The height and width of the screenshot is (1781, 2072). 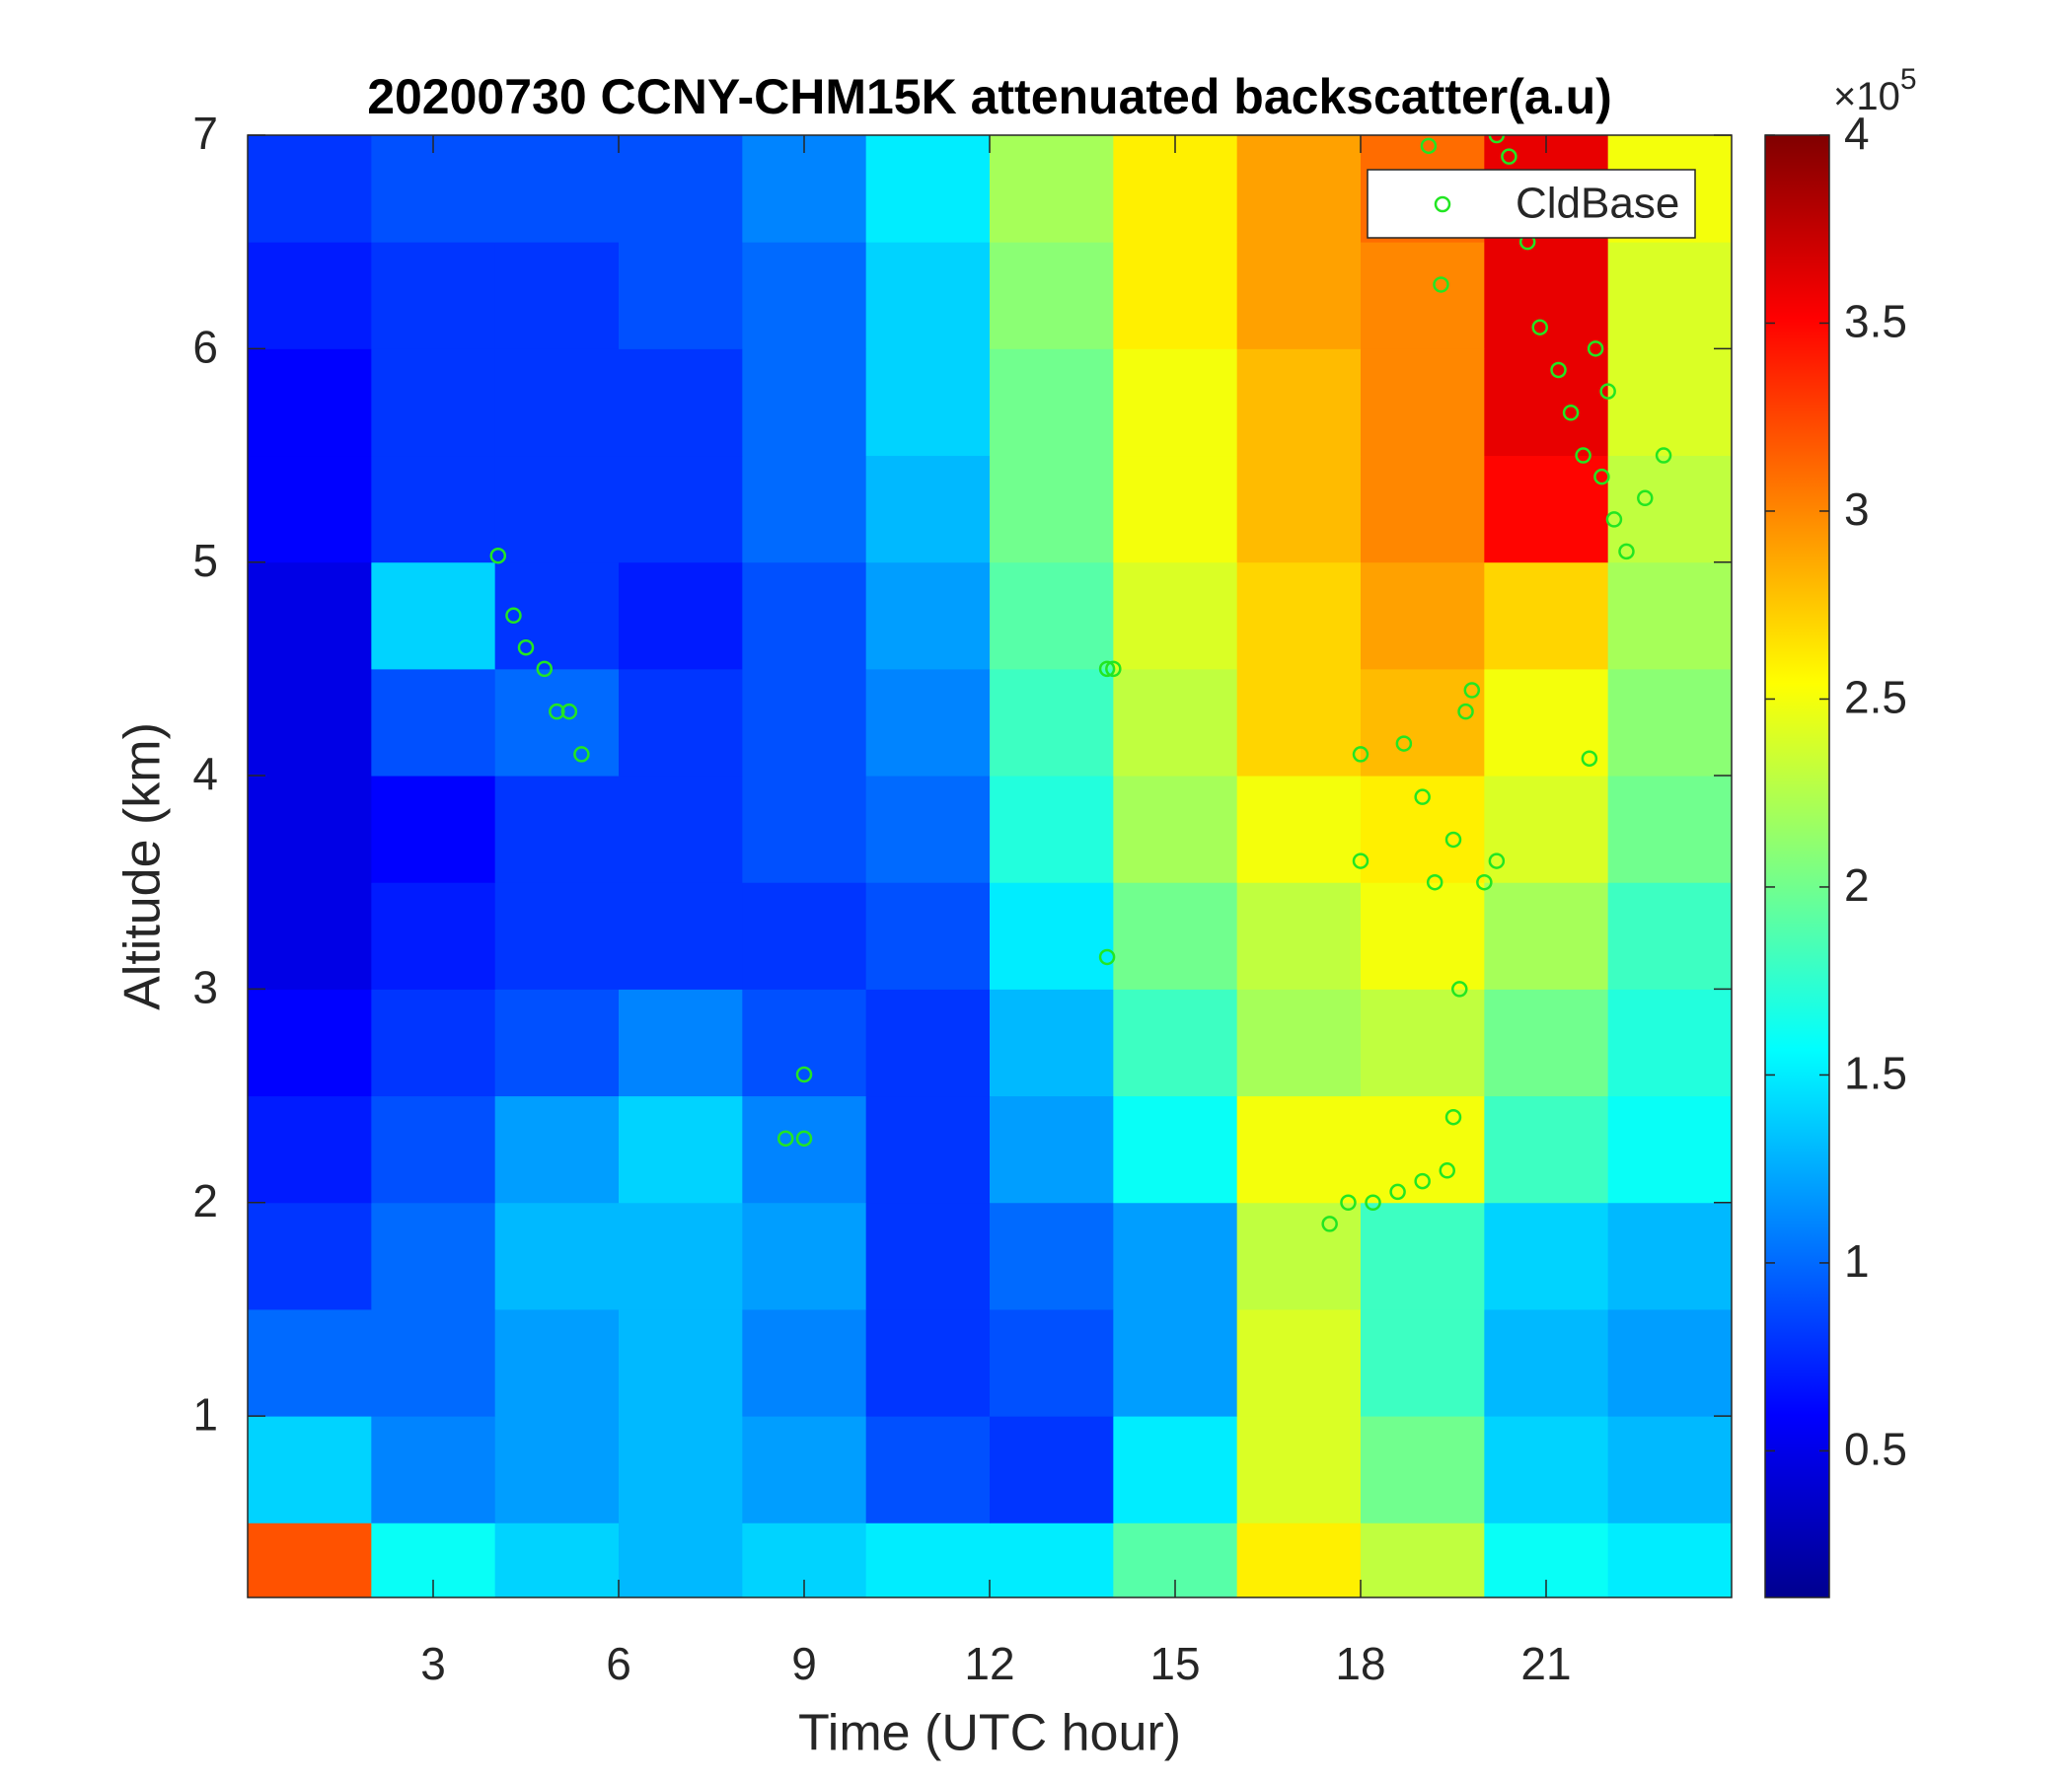 I want to click on colorbar-multiplier-base: ×10, so click(x=1867, y=96).